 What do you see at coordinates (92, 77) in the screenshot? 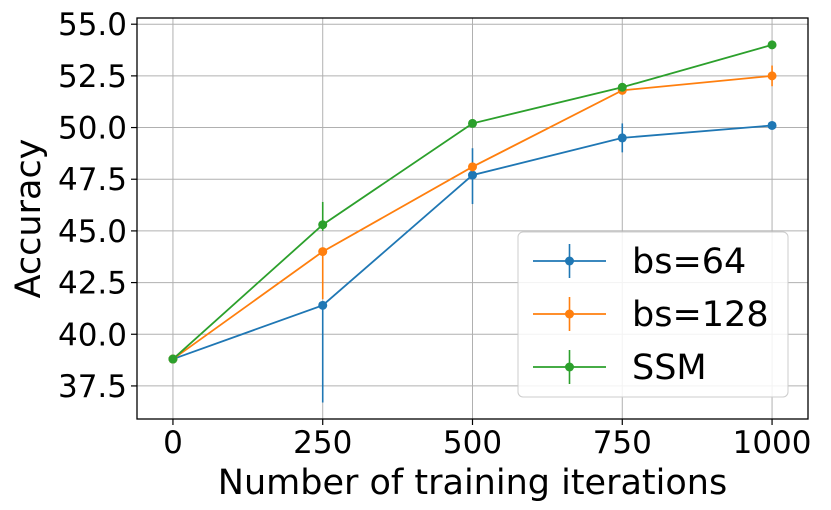
I see `y-tick-label: 52.5` at bounding box center [92, 77].